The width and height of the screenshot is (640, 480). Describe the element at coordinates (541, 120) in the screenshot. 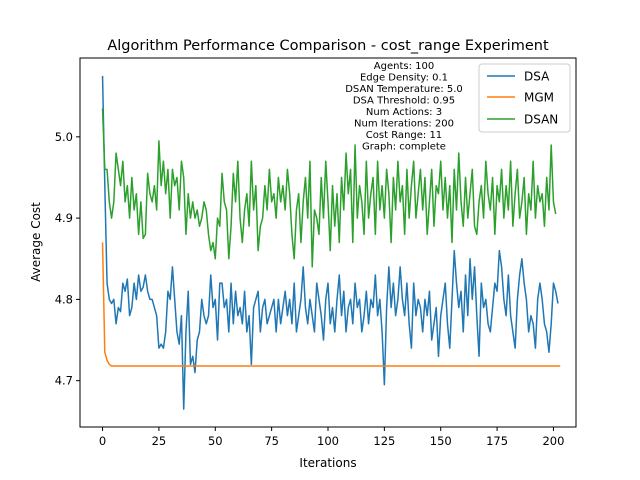

I see `legend-label-dsan: DSAN` at that location.